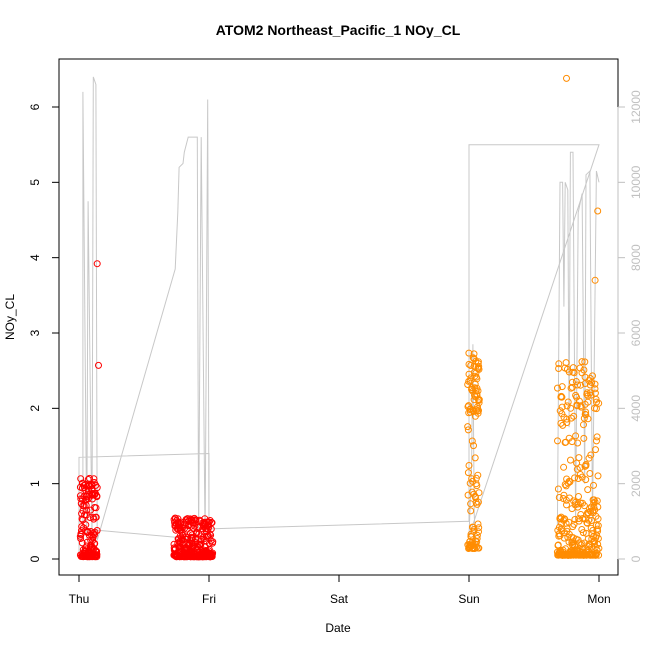 Image resolution: width=650 pixels, height=650 pixels. Describe the element at coordinates (636, 408) in the screenshot. I see `y-tick-label-right: 4000` at that location.